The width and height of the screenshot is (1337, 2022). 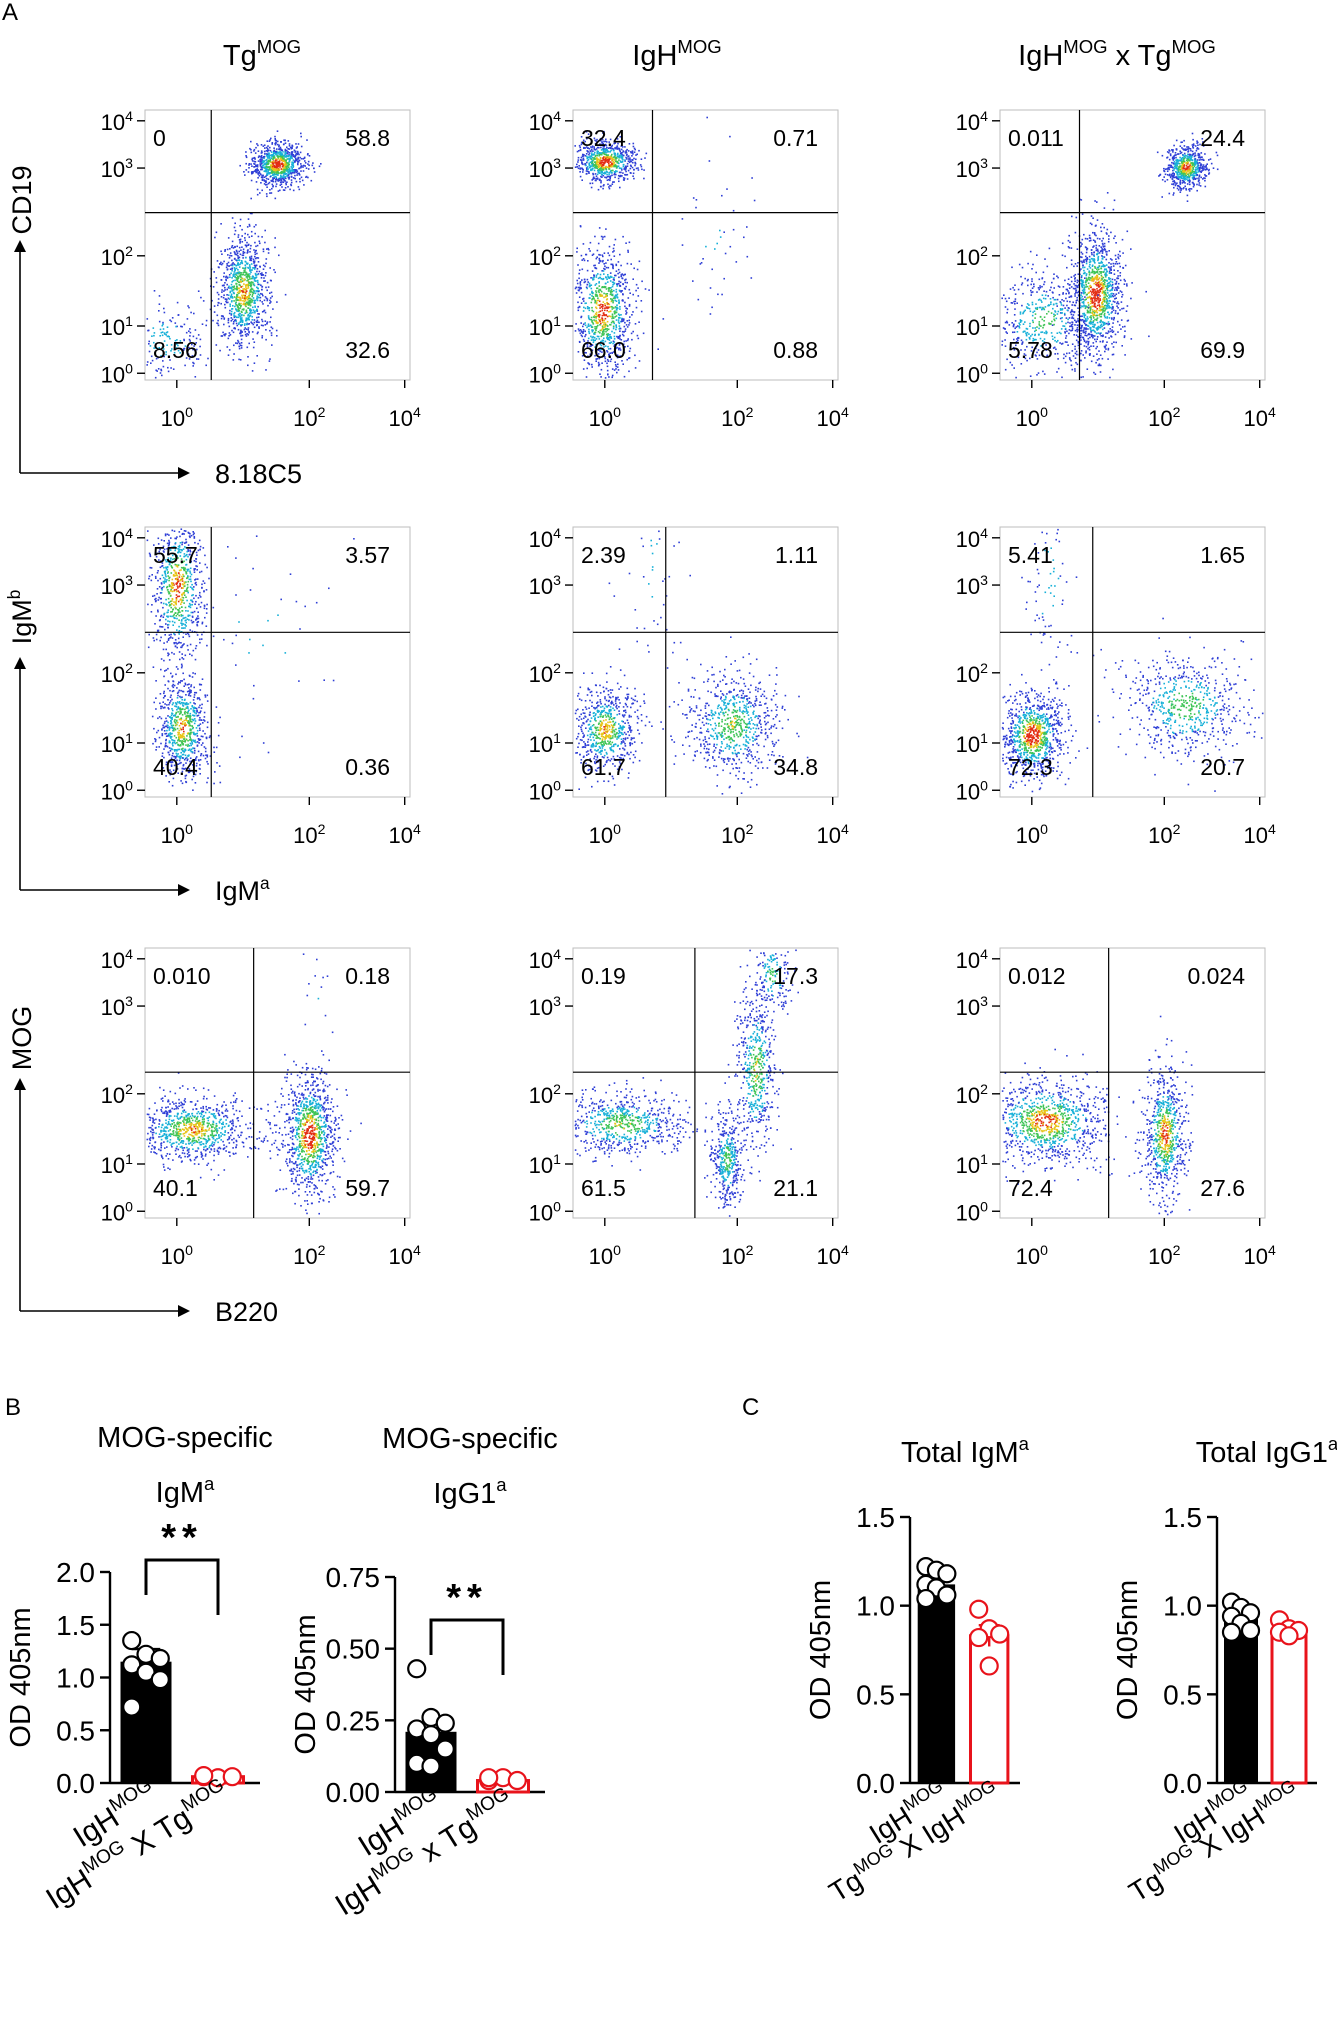 I want to click on y-axis-label: MOG, so click(x=22, y=1038).